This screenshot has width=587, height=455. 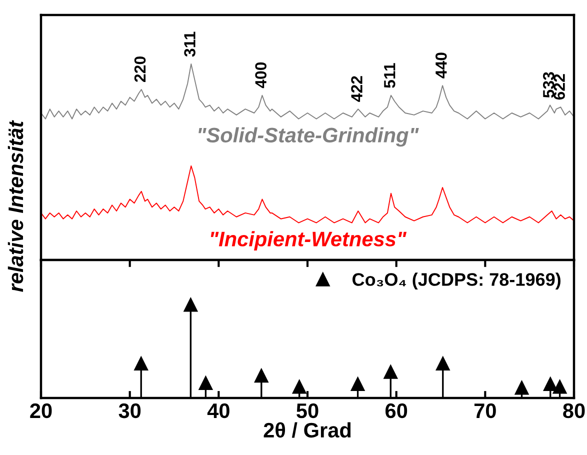 What do you see at coordinates (441, 65) in the screenshot?
I see `annotation: 440` at bounding box center [441, 65].